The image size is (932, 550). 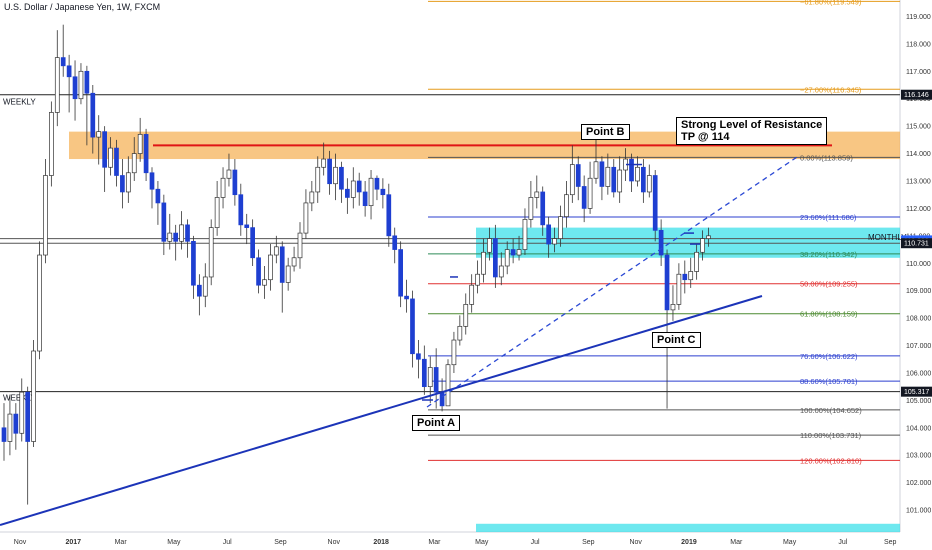 I want to click on price-tag-label: 105.317, so click(x=916, y=392).